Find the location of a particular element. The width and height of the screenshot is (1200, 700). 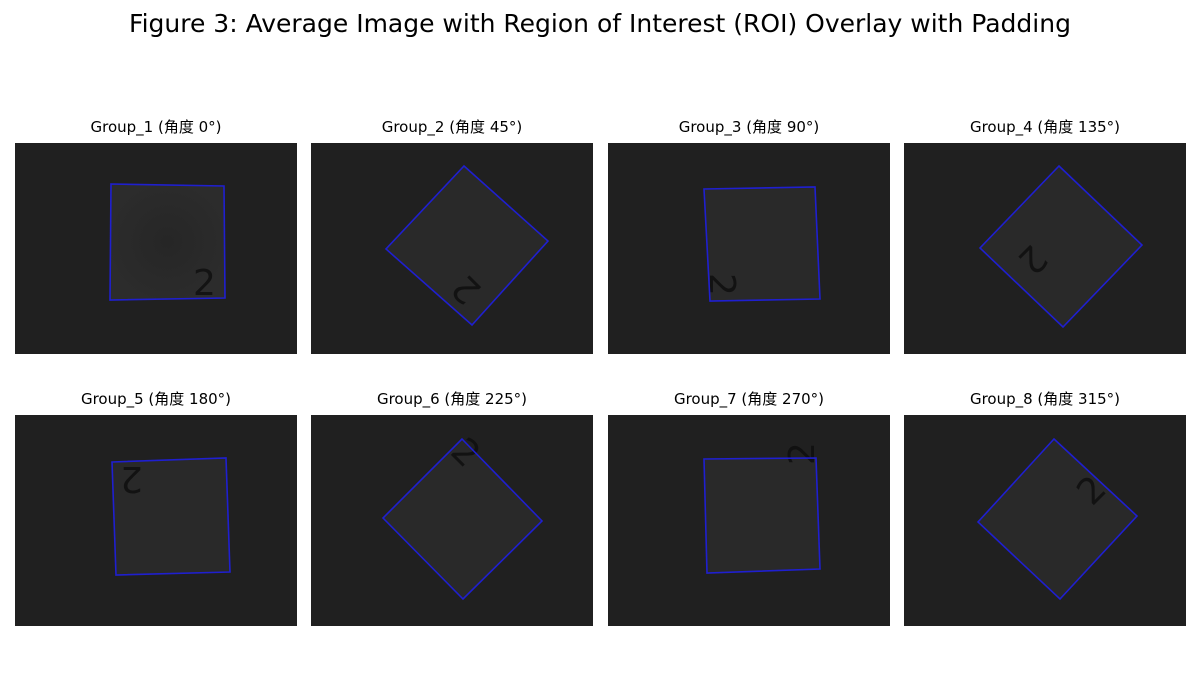

panel-title: Group_4 (角度 135°) is located at coordinates (1045, 127).